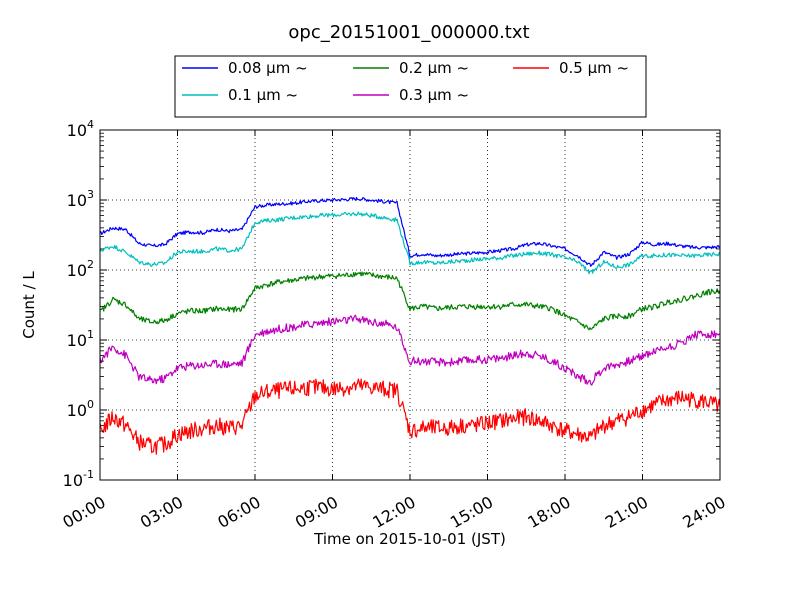  Describe the element at coordinates (80, 409) in the screenshot. I see `y-tick-label: 10⁰` at that location.